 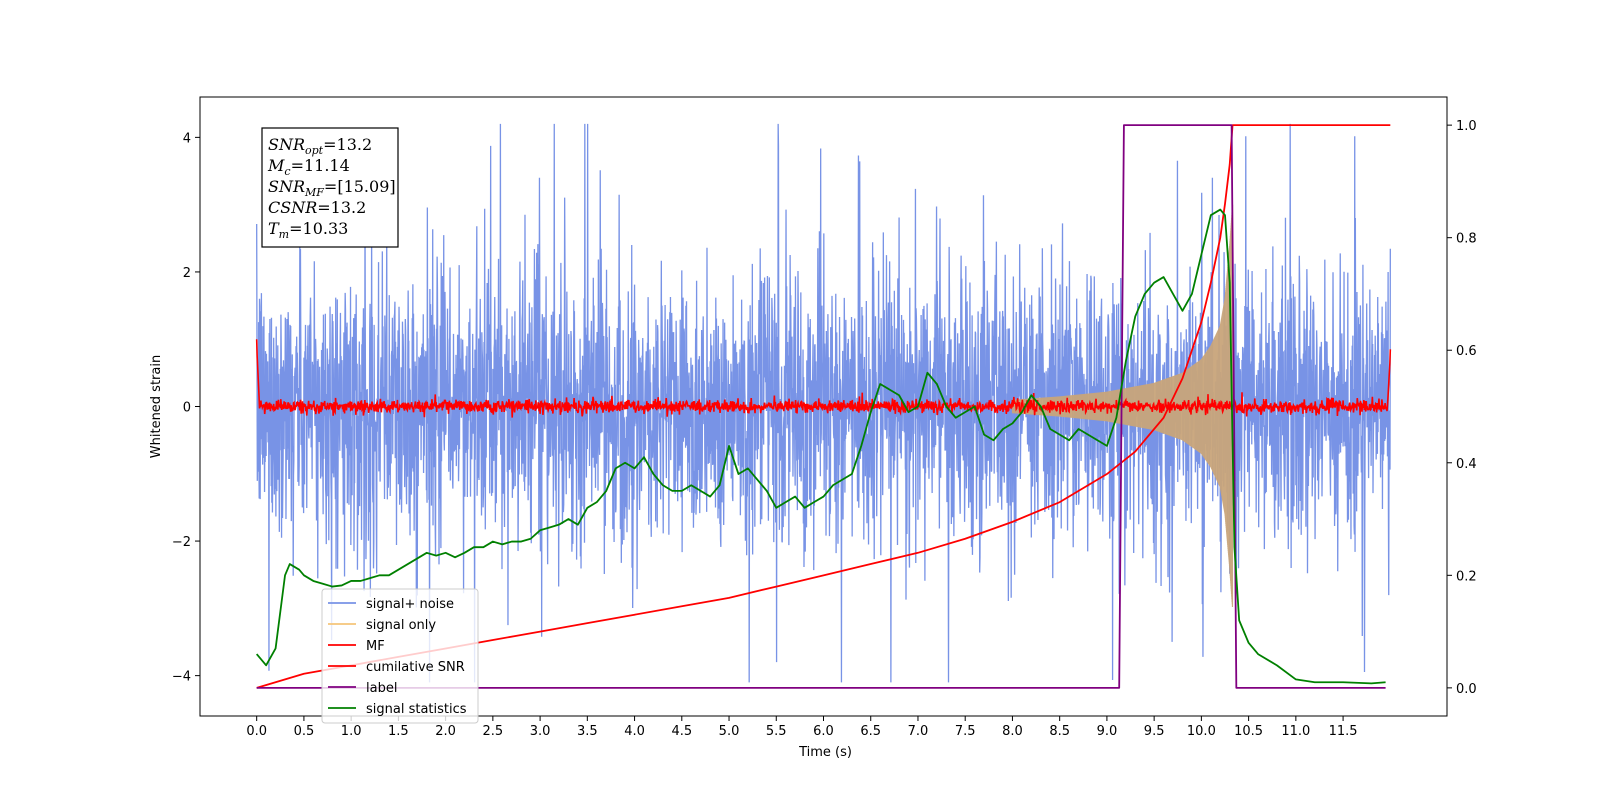 I want to click on y-left-tick-label: 4, so click(x=187, y=138).